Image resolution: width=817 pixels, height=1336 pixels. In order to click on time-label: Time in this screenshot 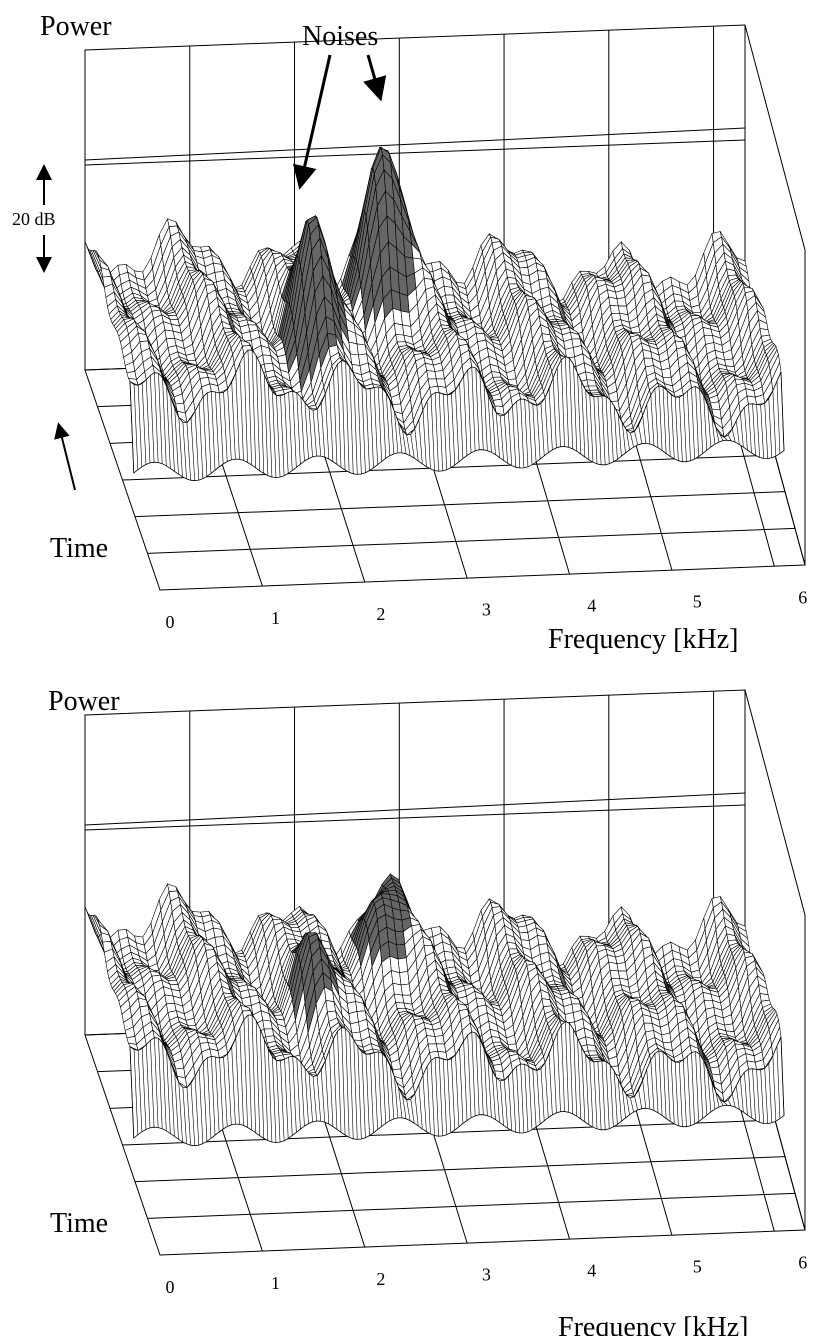, I will do `click(79, 1223)`.